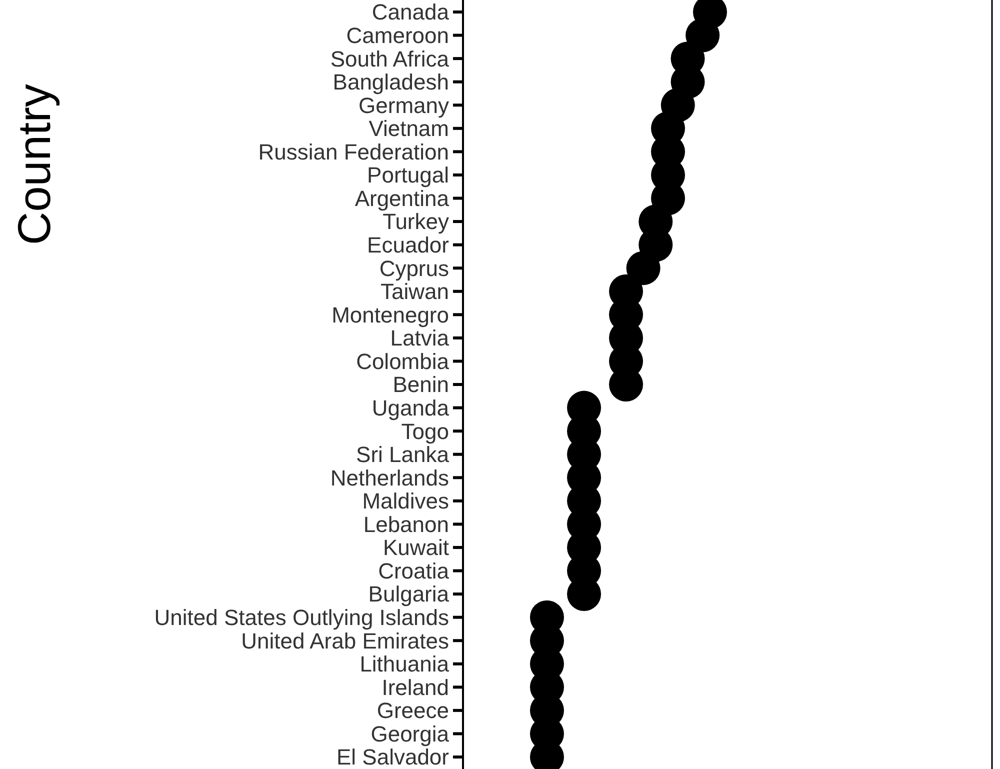  What do you see at coordinates (390, 82) in the screenshot?
I see `y-tick-label: Bangladesh` at bounding box center [390, 82].